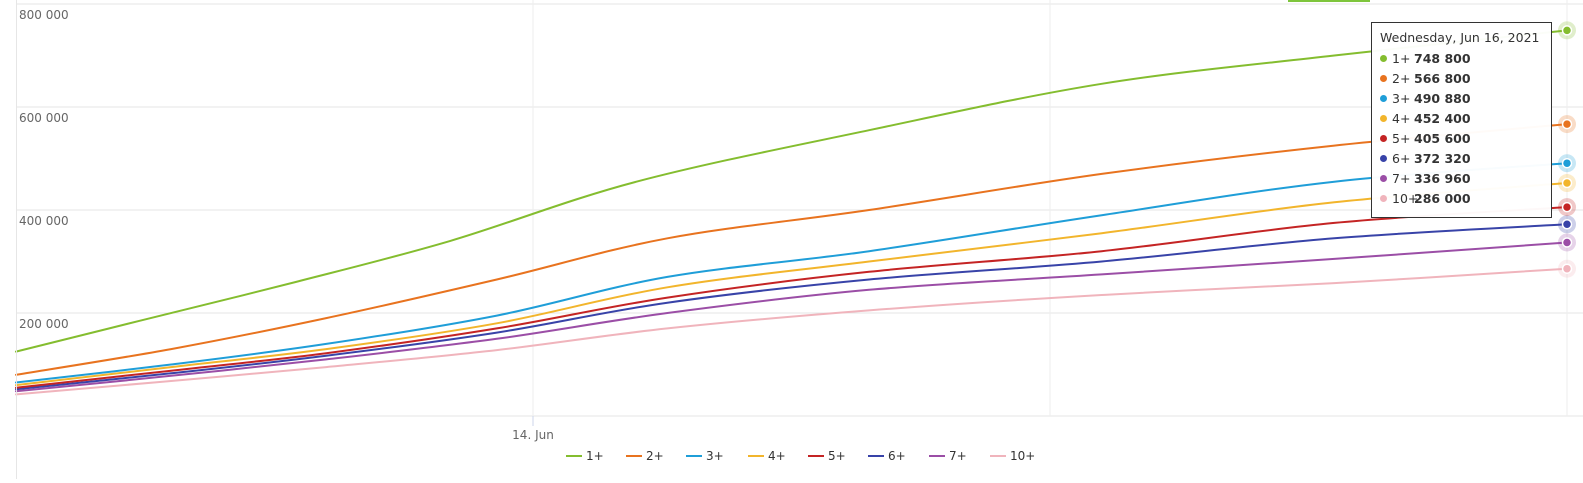  What do you see at coordinates (1442, 138) in the screenshot?
I see `tooltip-series-value: 405 600` at bounding box center [1442, 138].